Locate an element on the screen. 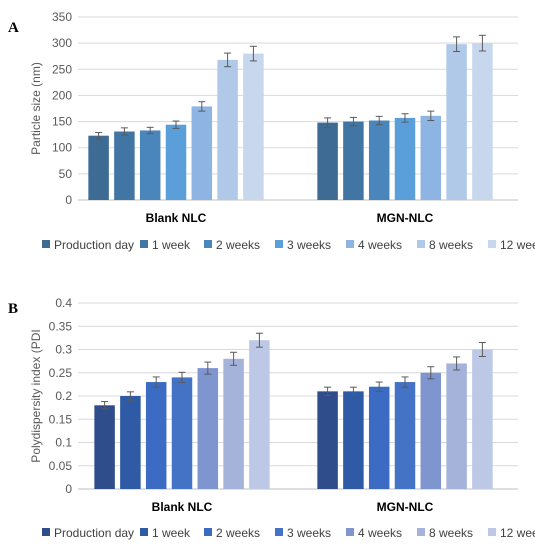 The image size is (535, 550). y-tick-label: 200 is located at coordinates (62, 95).